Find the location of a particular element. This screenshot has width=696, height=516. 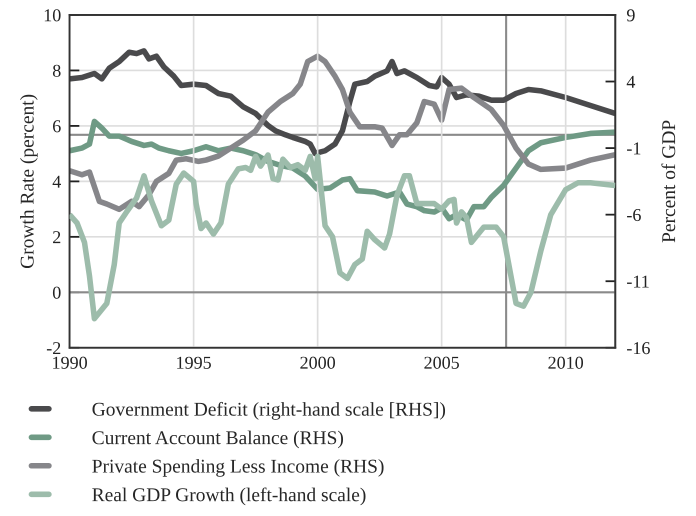

y-tick-label: 8 is located at coordinates (56, 70).